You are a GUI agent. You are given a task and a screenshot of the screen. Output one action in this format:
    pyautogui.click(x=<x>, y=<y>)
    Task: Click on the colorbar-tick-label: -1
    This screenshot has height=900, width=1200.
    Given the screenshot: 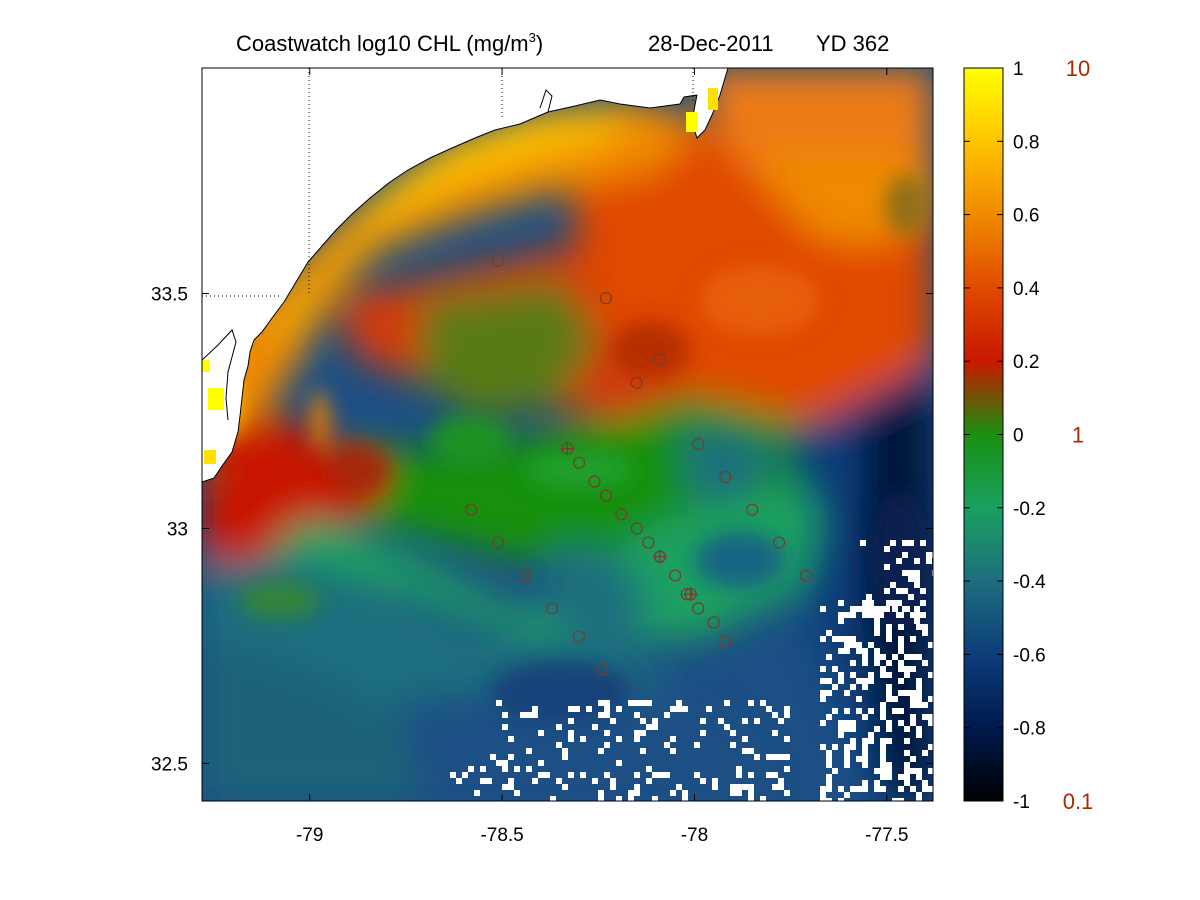 What is the action you would take?
    pyautogui.click(x=1021, y=802)
    